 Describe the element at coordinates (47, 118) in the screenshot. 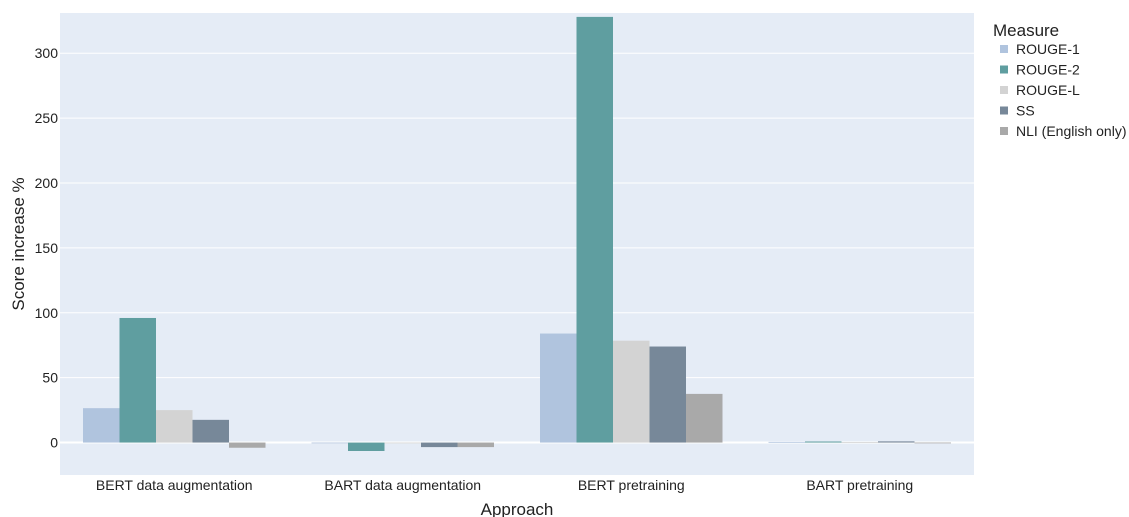

I see `y-tick-label: 250` at that location.